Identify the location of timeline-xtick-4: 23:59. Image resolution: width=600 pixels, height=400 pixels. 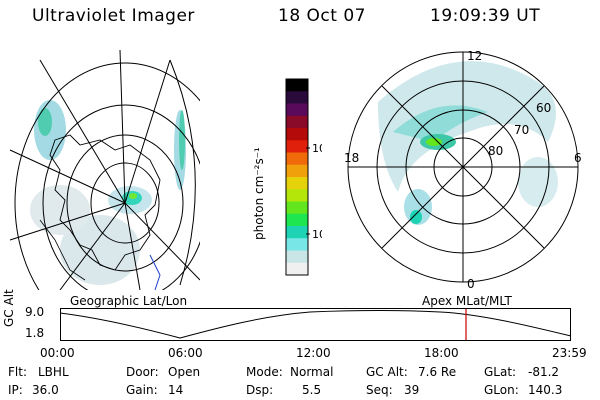
(569, 353).